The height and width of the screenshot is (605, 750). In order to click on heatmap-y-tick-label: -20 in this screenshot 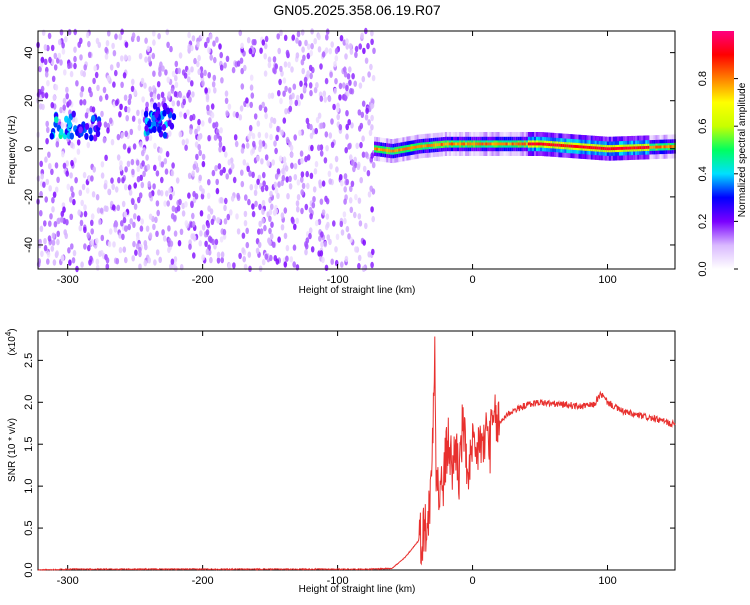, I will do `click(29, 197)`.